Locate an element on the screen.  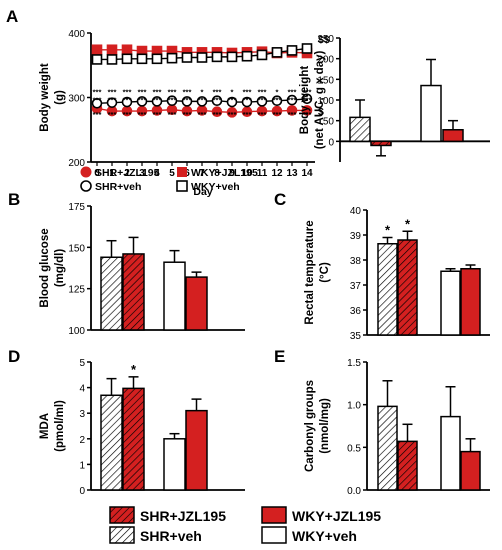
legend-label-shr-jzl195: SHR+JZL195 is located at coordinates (127, 173).